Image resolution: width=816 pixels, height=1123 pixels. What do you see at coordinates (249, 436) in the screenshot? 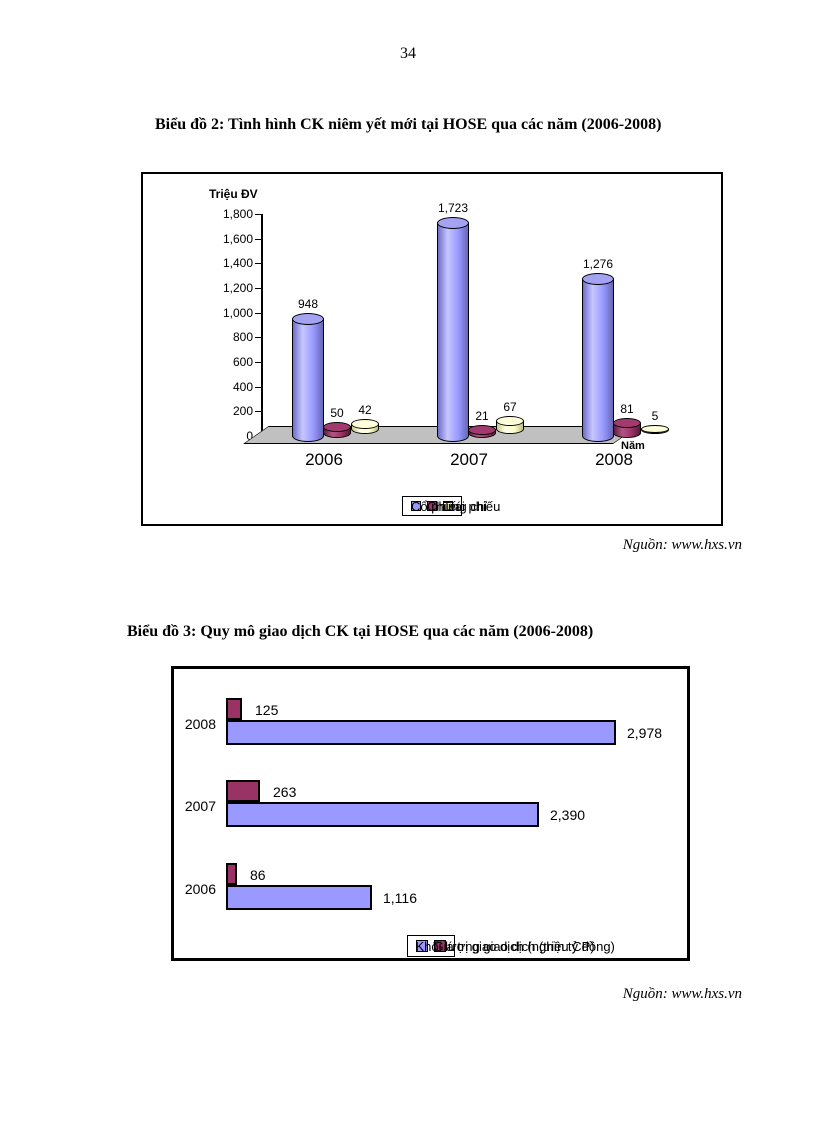
I see `y-axis-tick-label: 0` at bounding box center [249, 436].